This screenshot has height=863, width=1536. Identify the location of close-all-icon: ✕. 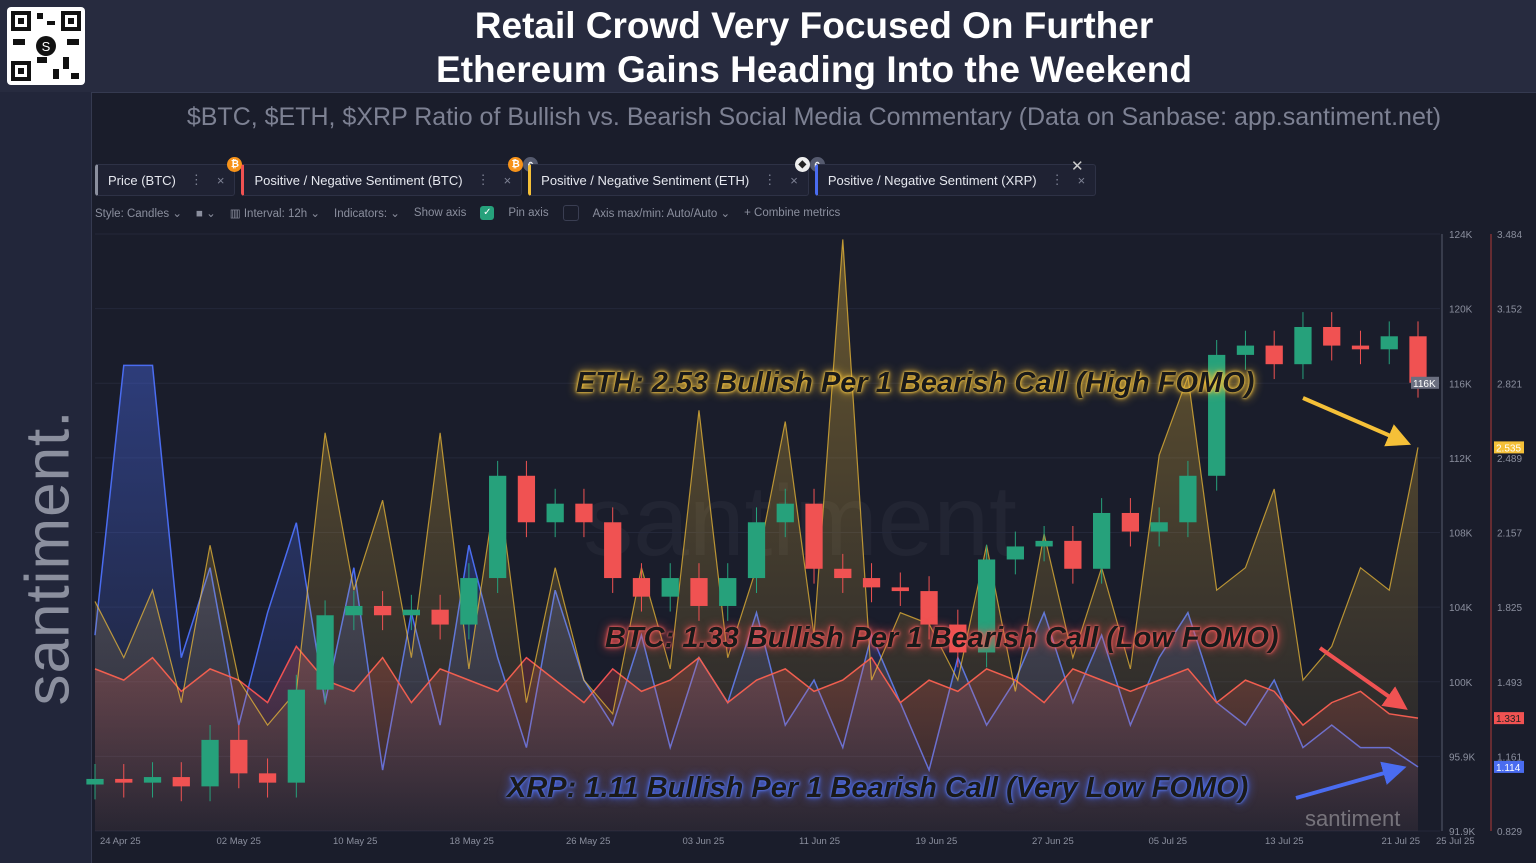
(1077, 166).